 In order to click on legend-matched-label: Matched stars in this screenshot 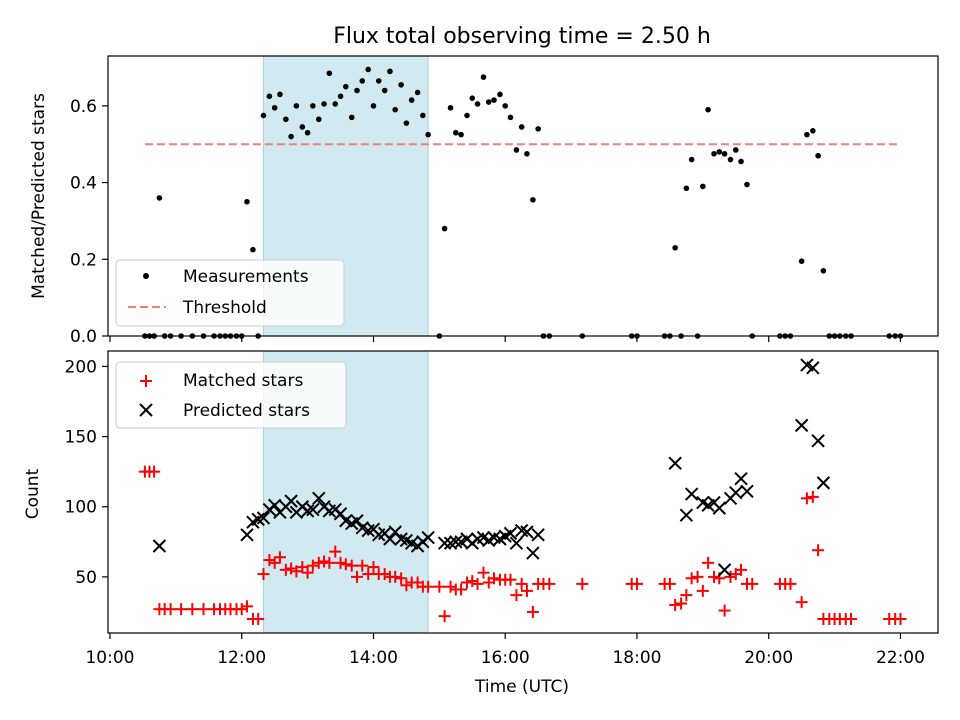, I will do `click(243, 381)`.